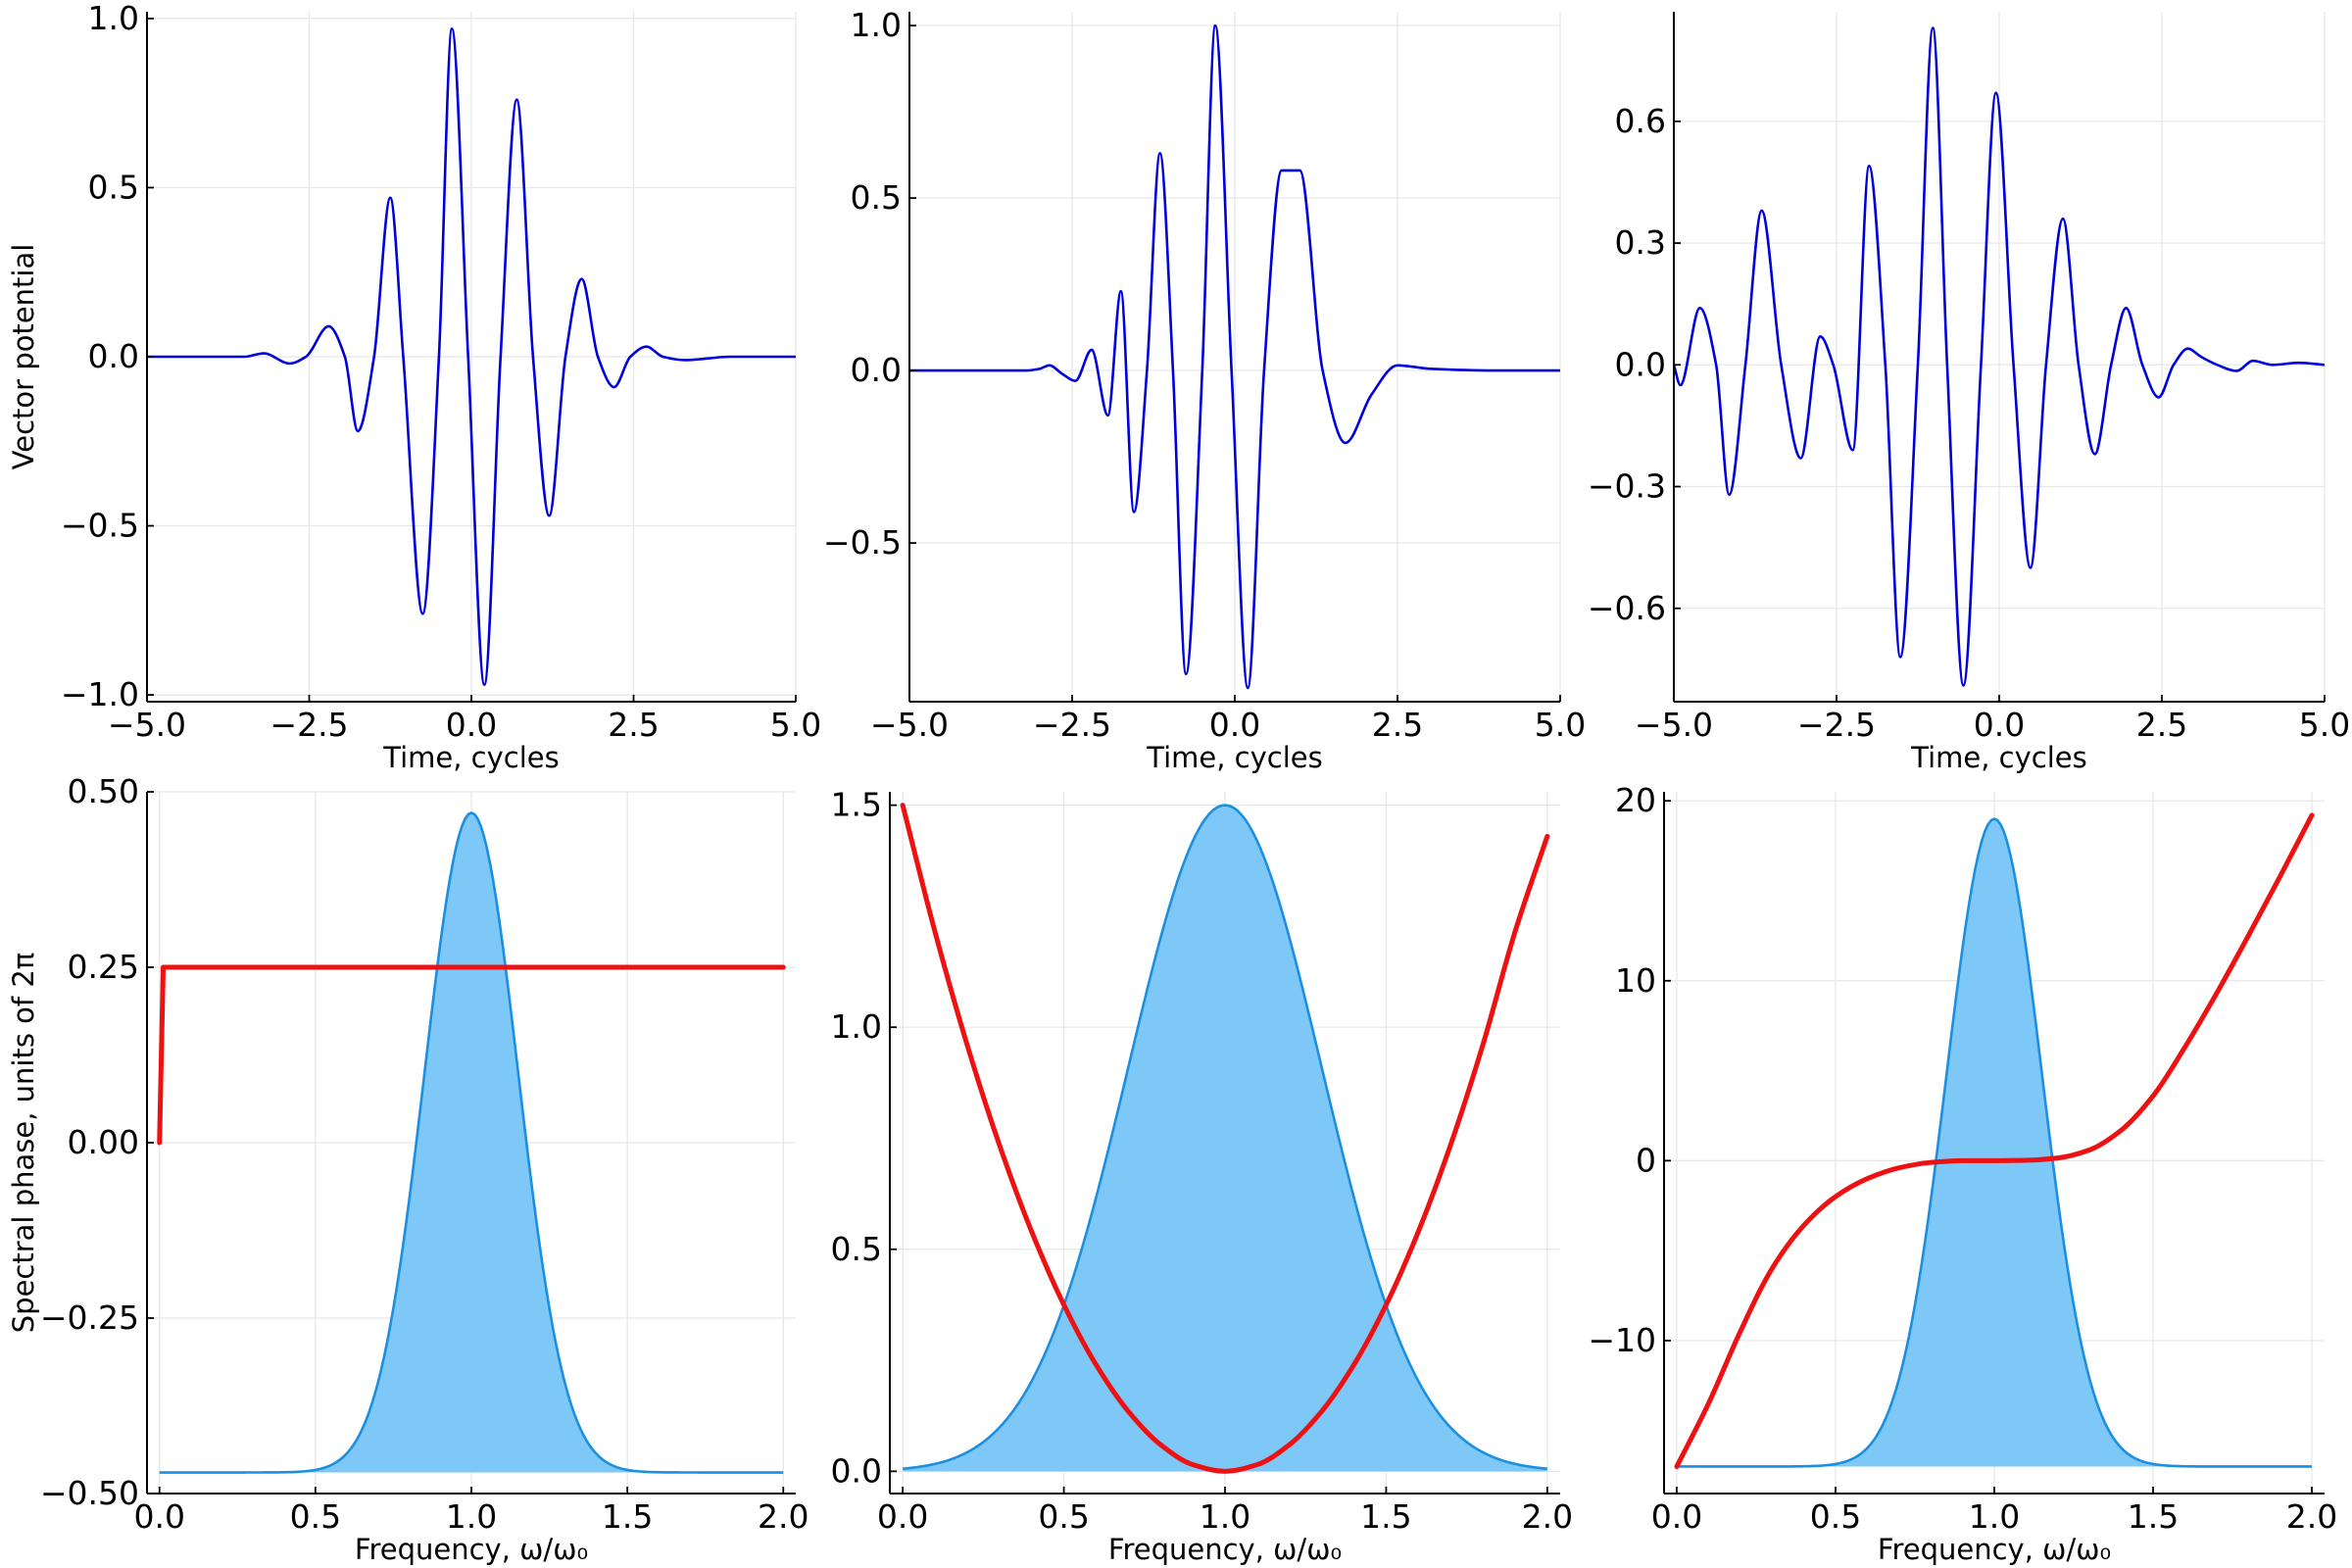 The image size is (2352, 1568). What do you see at coordinates (856, 805) in the screenshot?
I see `y-tick-label: 1.5` at bounding box center [856, 805].